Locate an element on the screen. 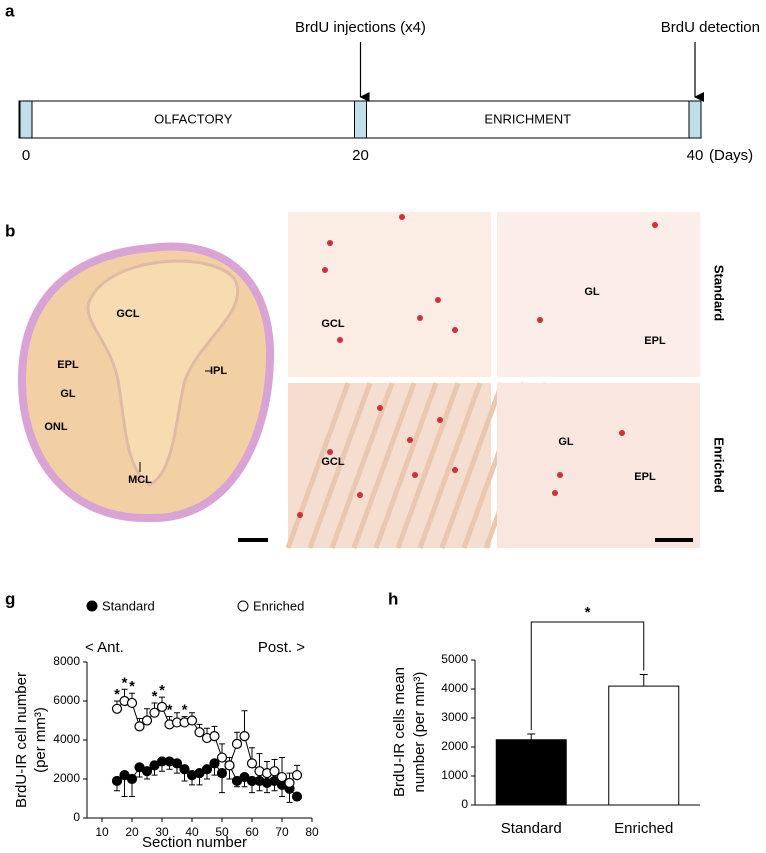 This screenshot has width=766, height=853. x-tick-label: Enriched is located at coordinates (643, 828).